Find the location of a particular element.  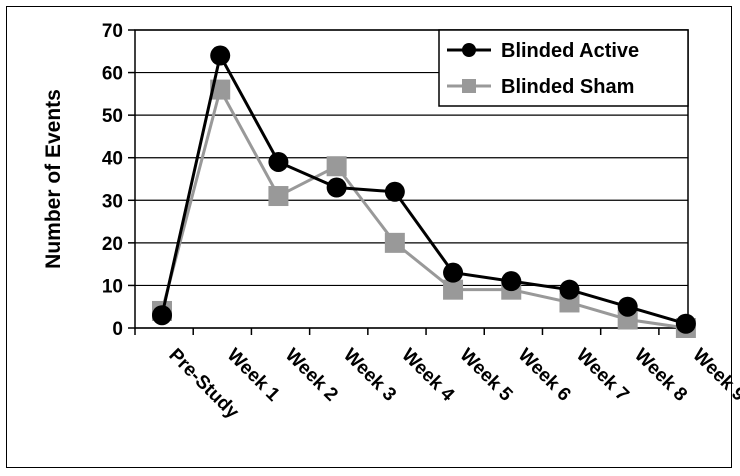

y-tick-label: 30 is located at coordinates (112, 201).